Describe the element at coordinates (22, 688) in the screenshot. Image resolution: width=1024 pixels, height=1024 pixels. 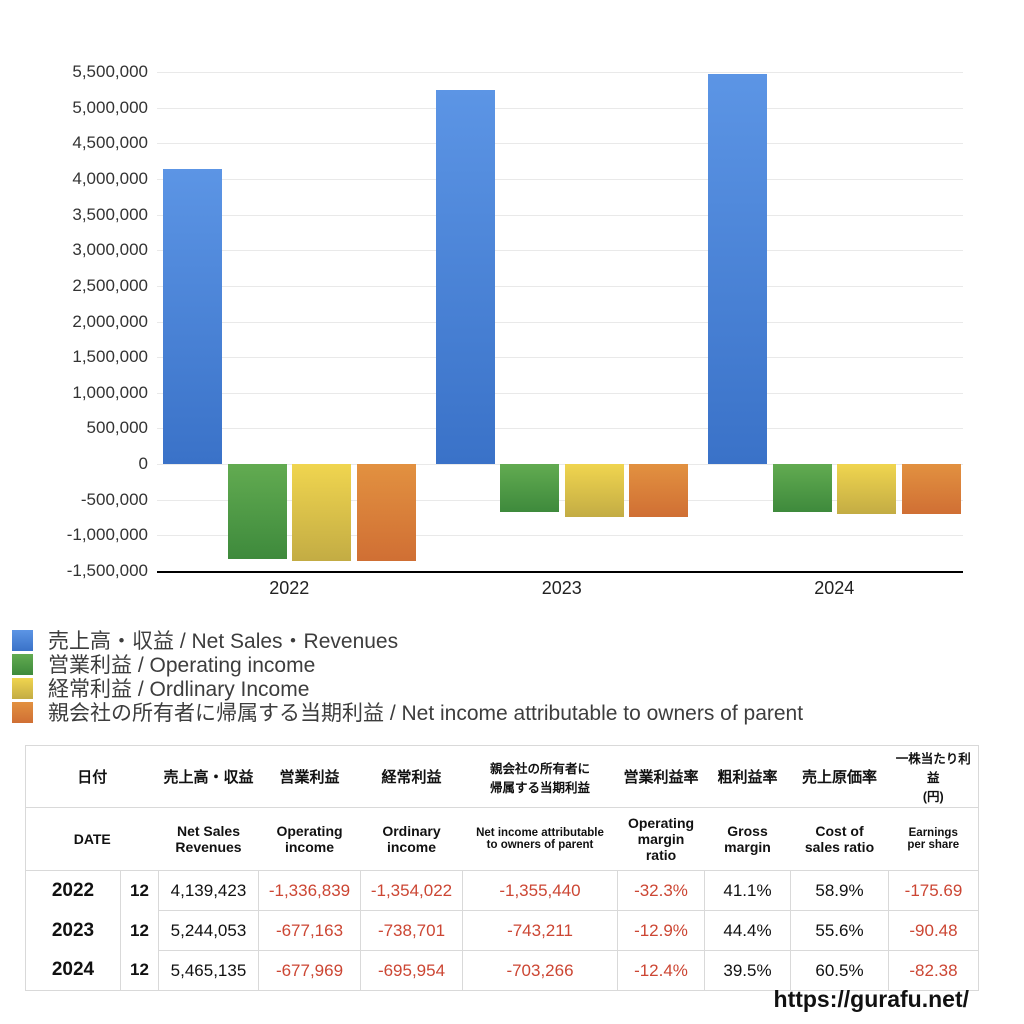
I see `legend-swatch-ordinary-income` at that location.